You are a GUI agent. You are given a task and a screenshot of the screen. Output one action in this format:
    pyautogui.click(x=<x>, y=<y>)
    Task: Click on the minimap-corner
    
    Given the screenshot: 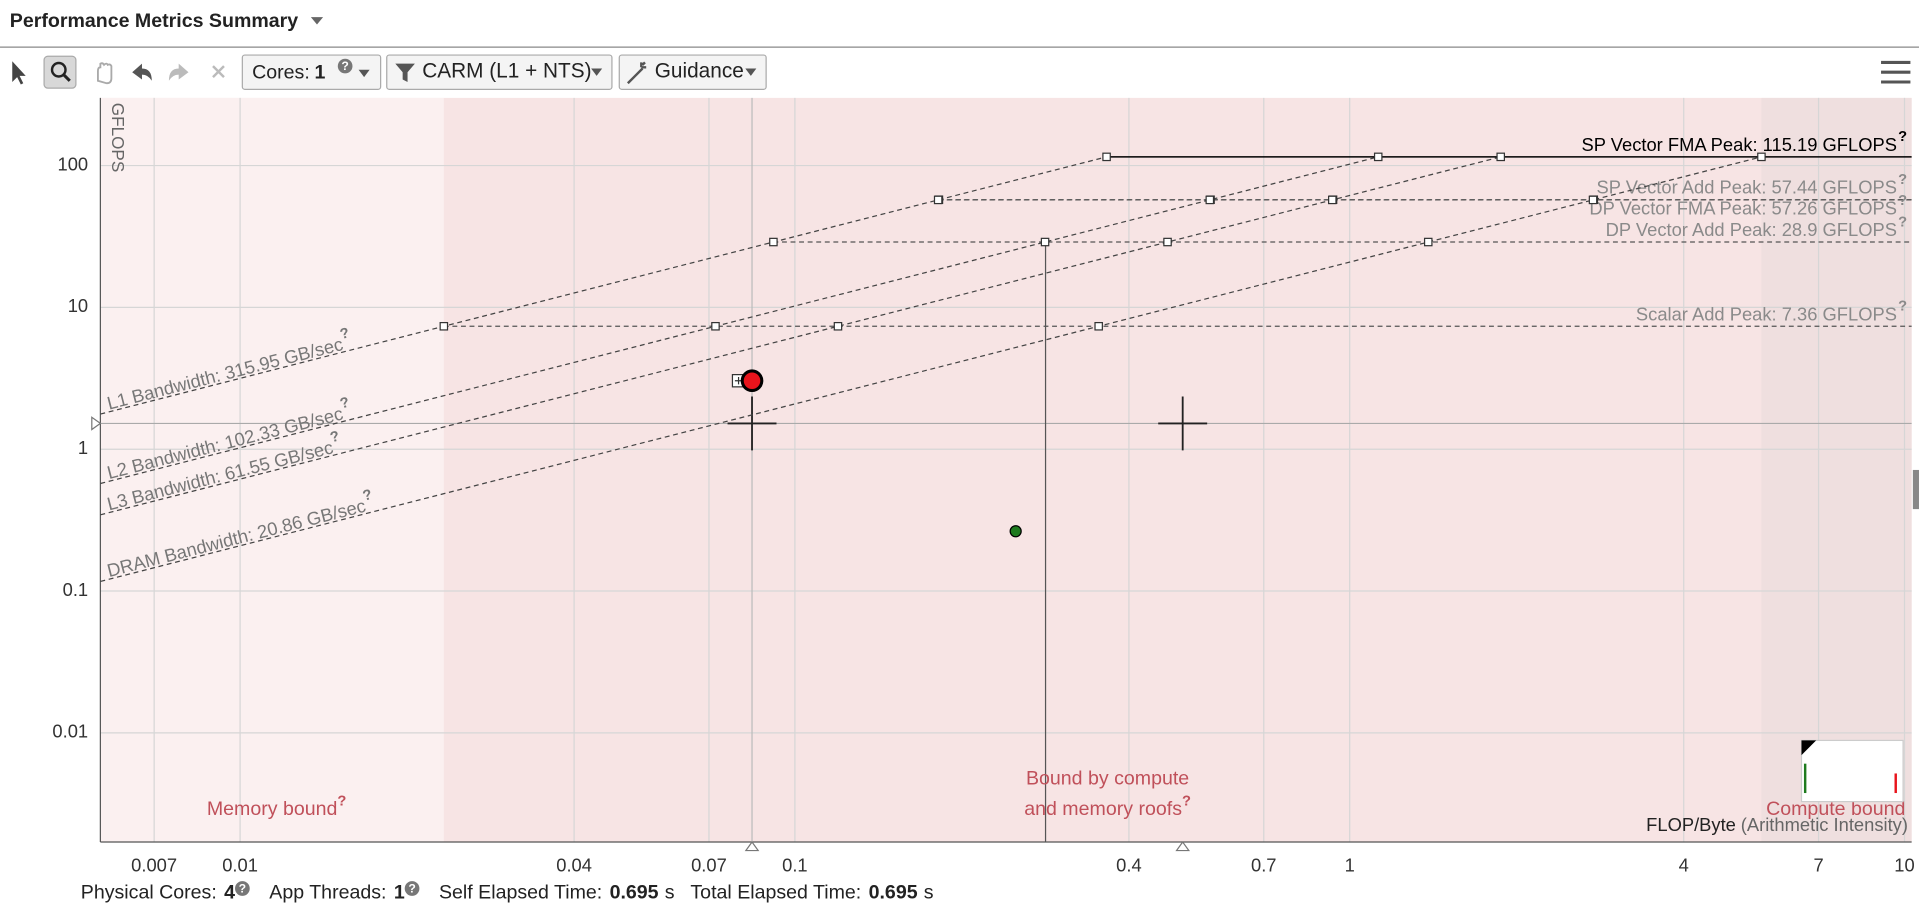 What is the action you would take?
    pyautogui.click(x=1809, y=748)
    